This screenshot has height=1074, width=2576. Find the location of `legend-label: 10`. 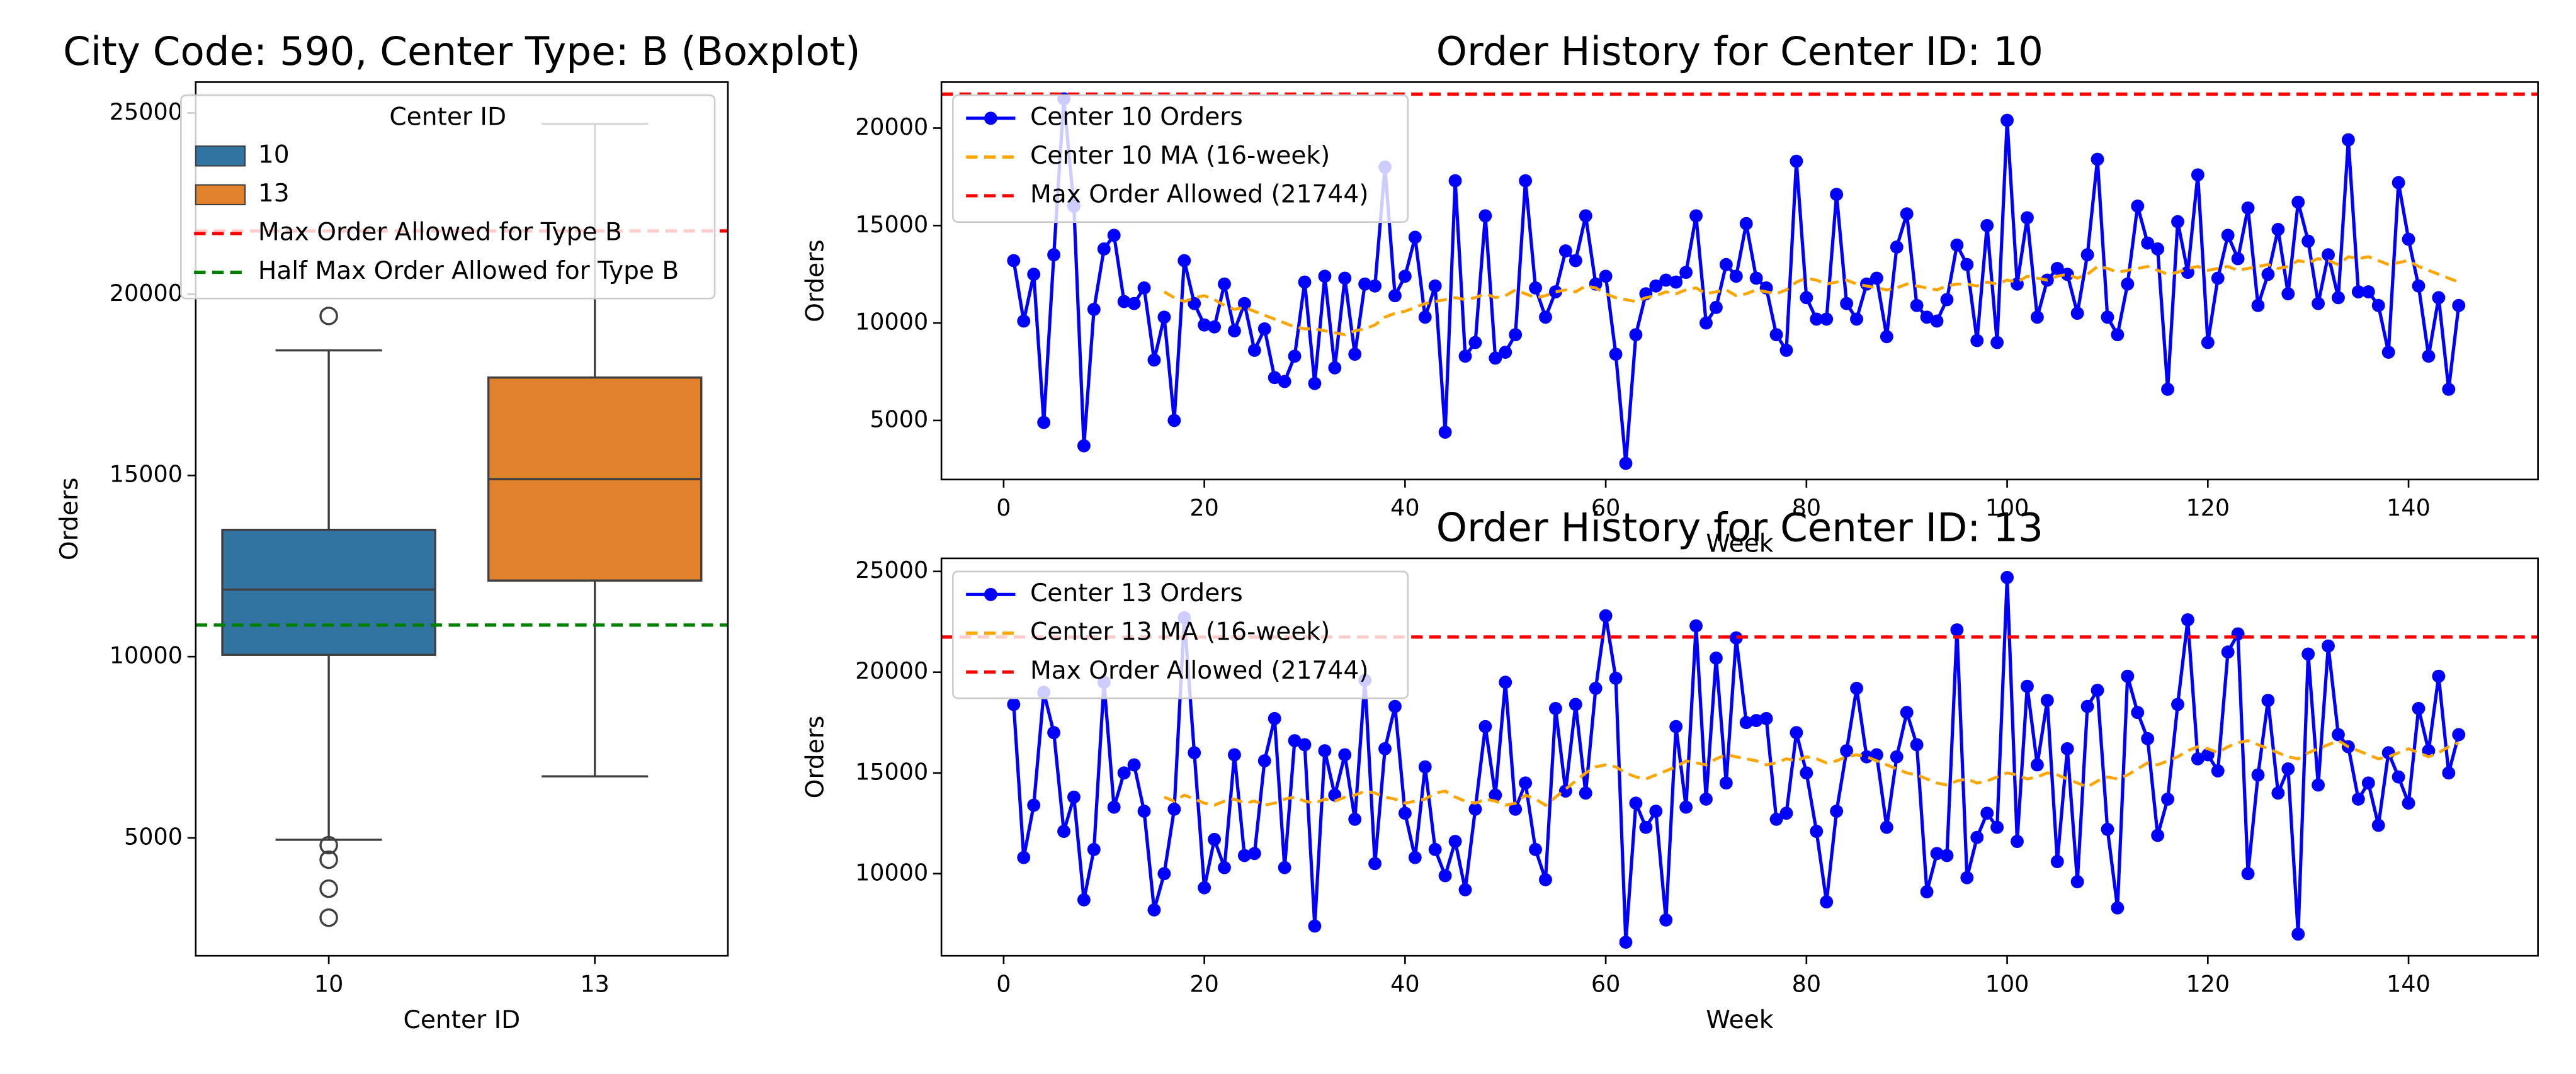

legend-label: 10 is located at coordinates (274, 155).